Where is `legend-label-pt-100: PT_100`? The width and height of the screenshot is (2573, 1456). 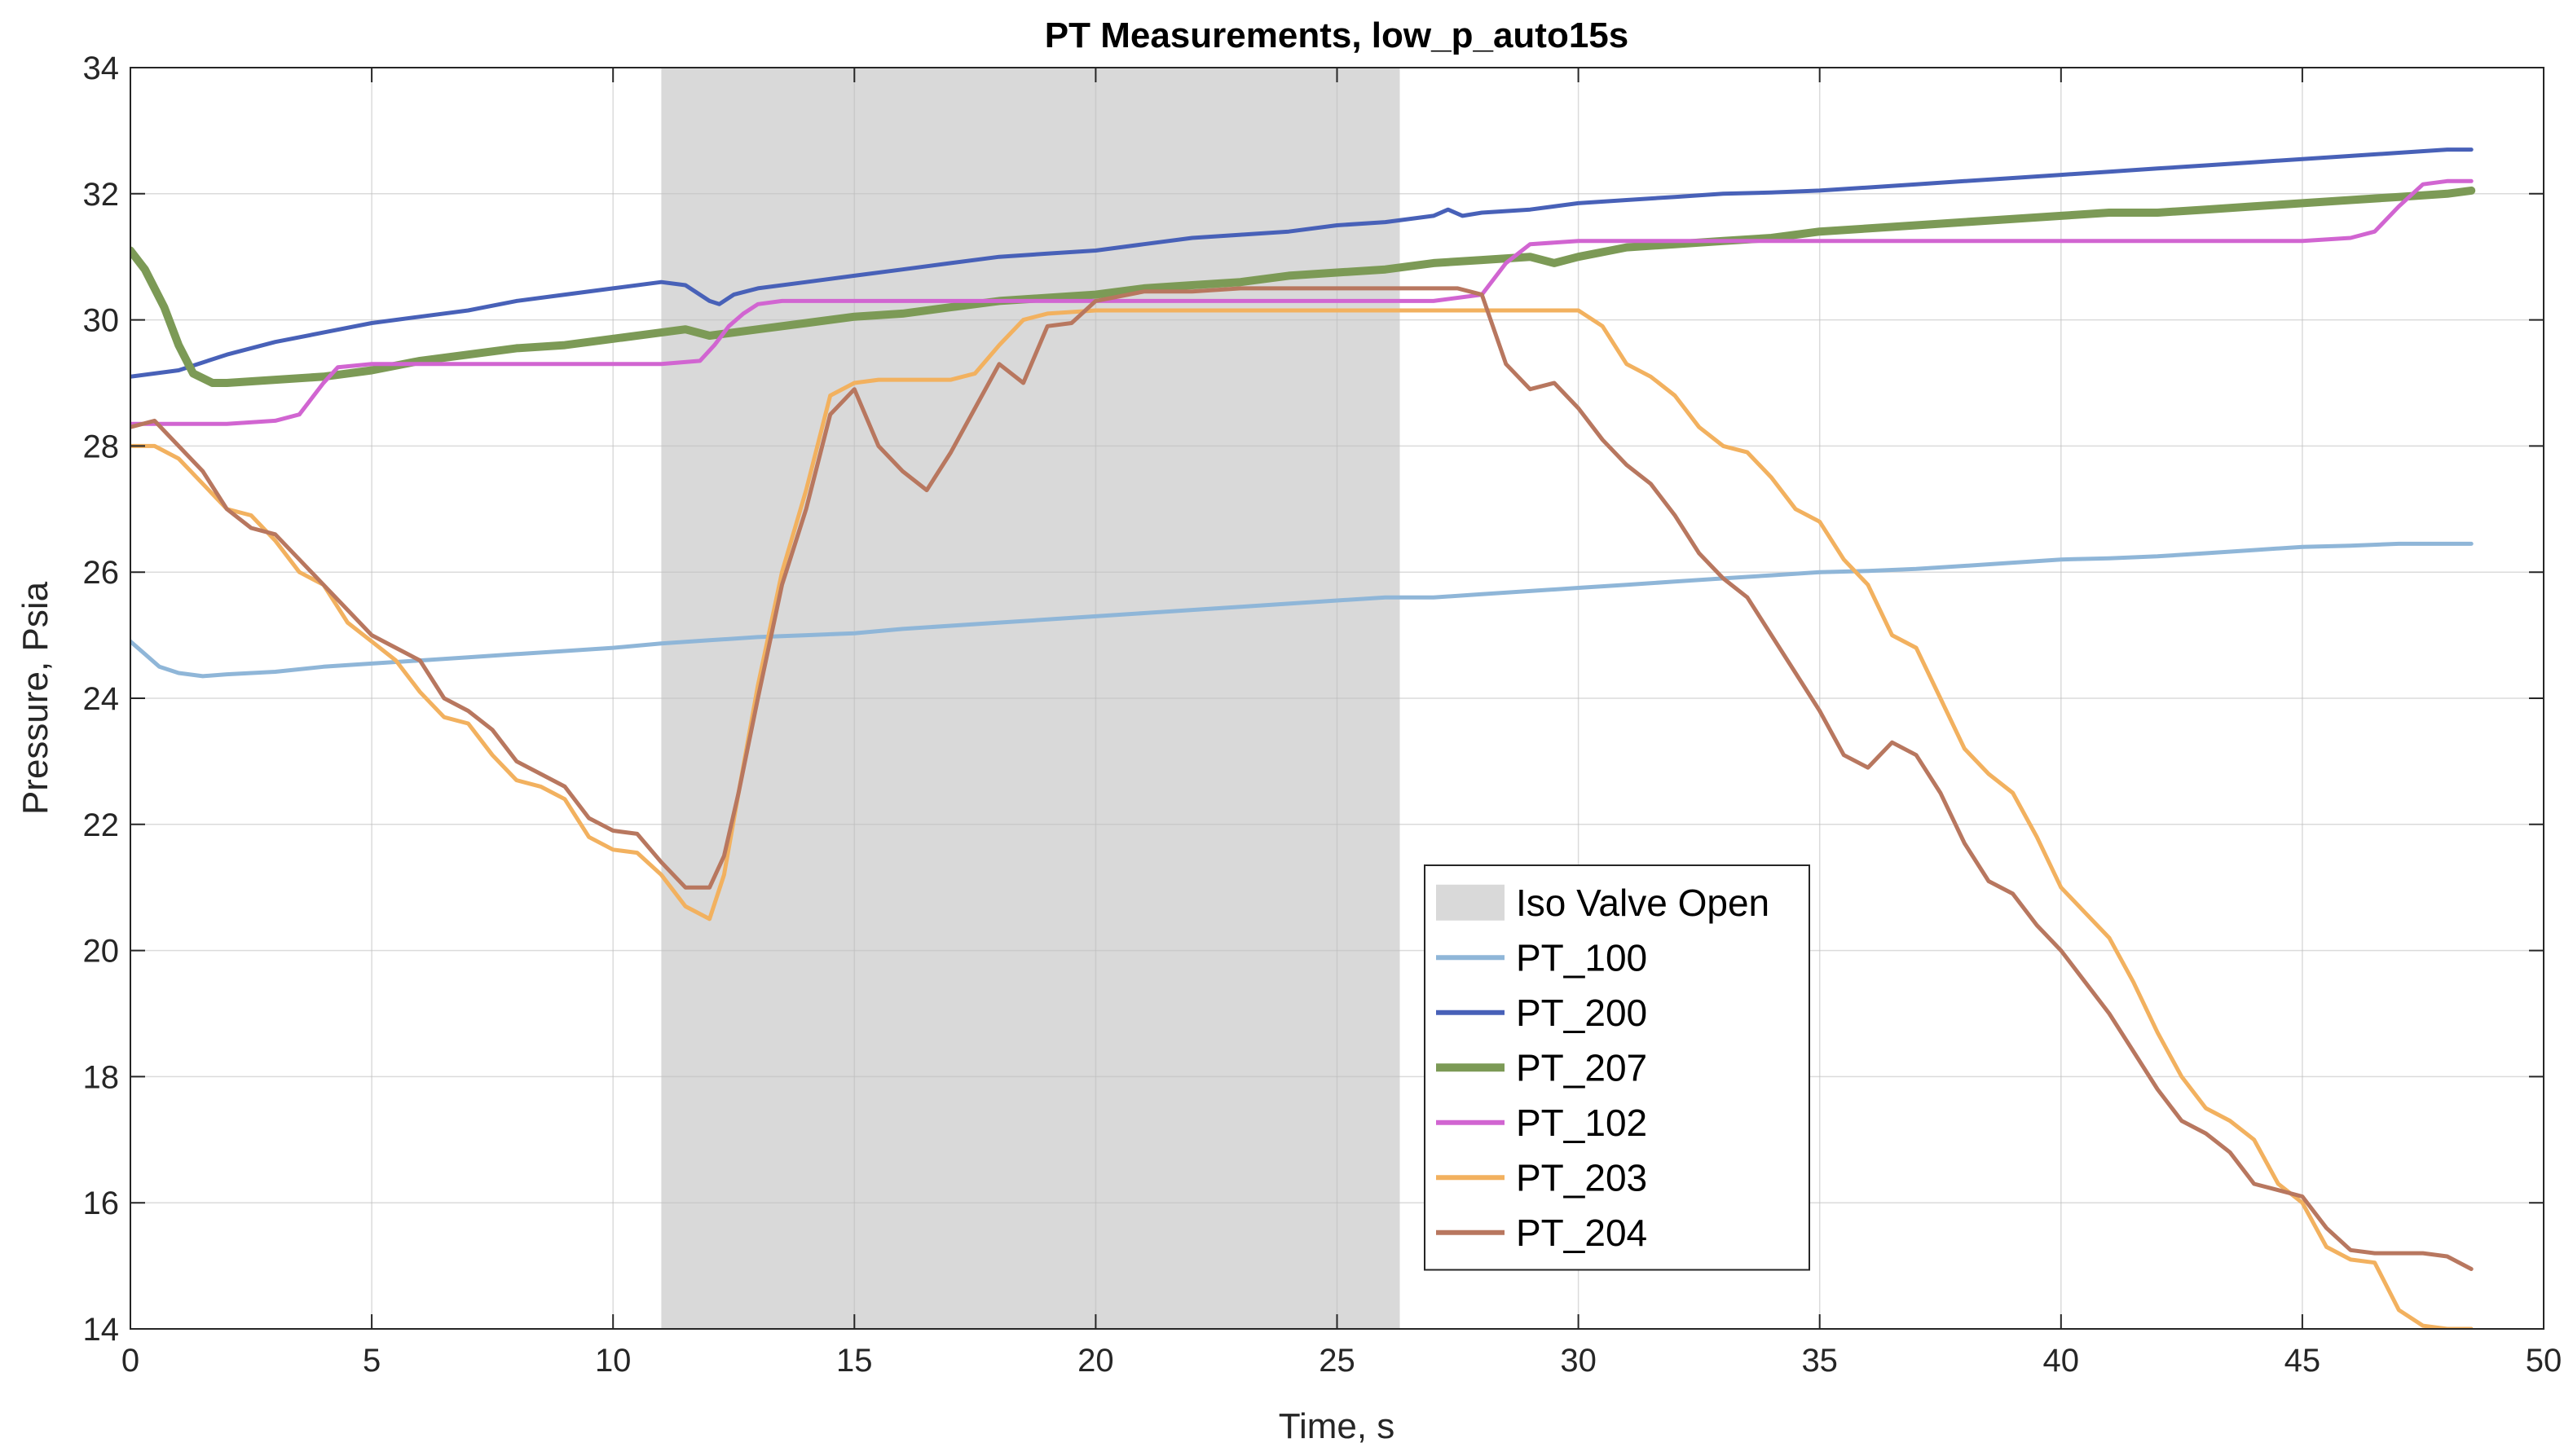
legend-label-pt-100: PT_100 is located at coordinates (1581, 957).